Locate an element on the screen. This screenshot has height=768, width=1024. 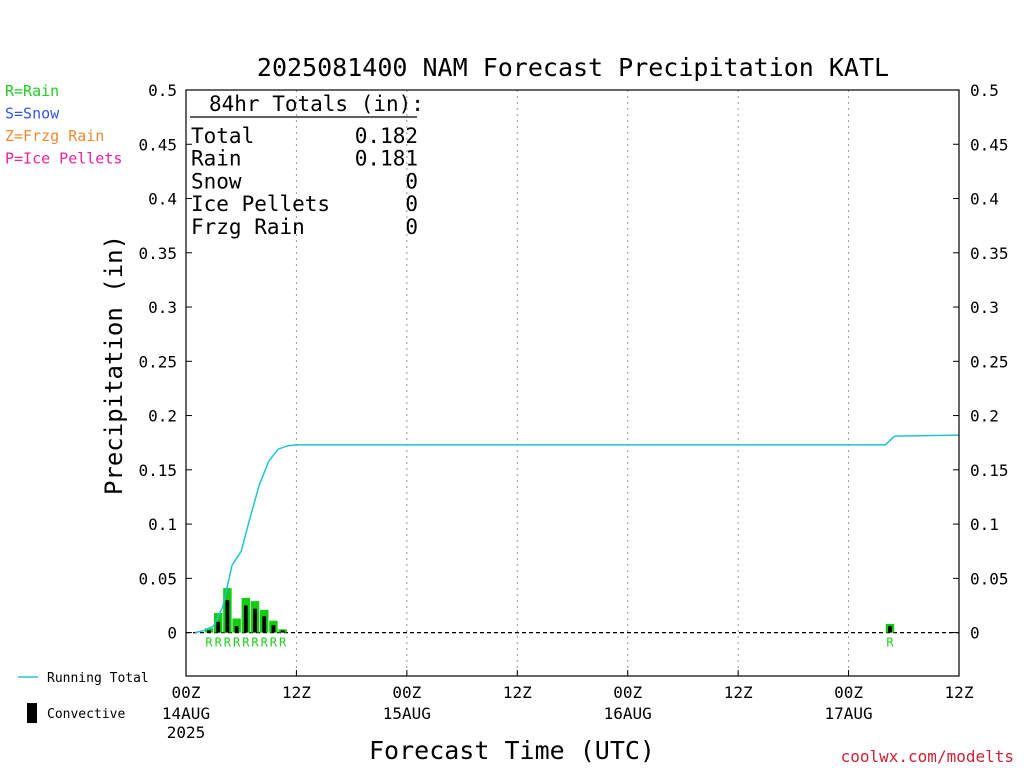
site-credit: coolwx.com/modelts is located at coordinates (927, 756).